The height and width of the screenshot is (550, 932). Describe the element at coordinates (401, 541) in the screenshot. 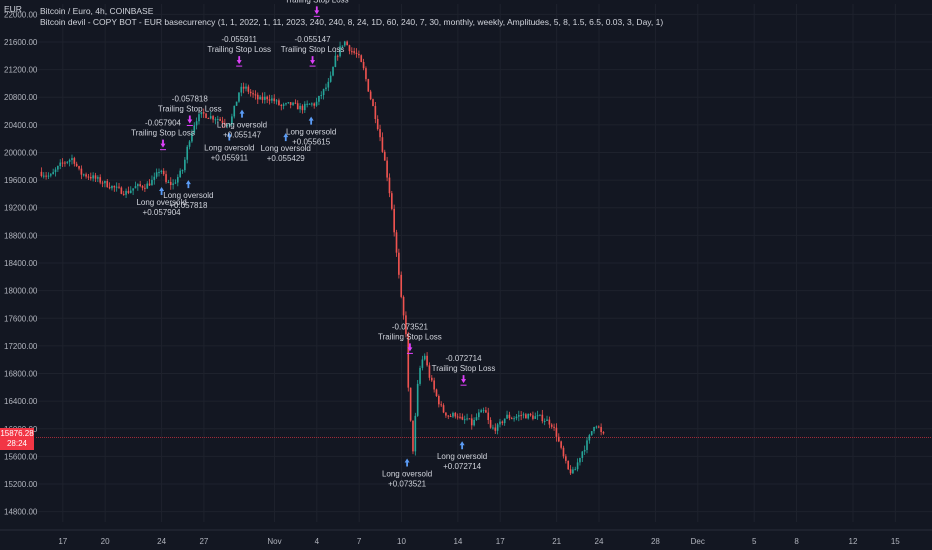

I see `x-tick-label: 10` at that location.